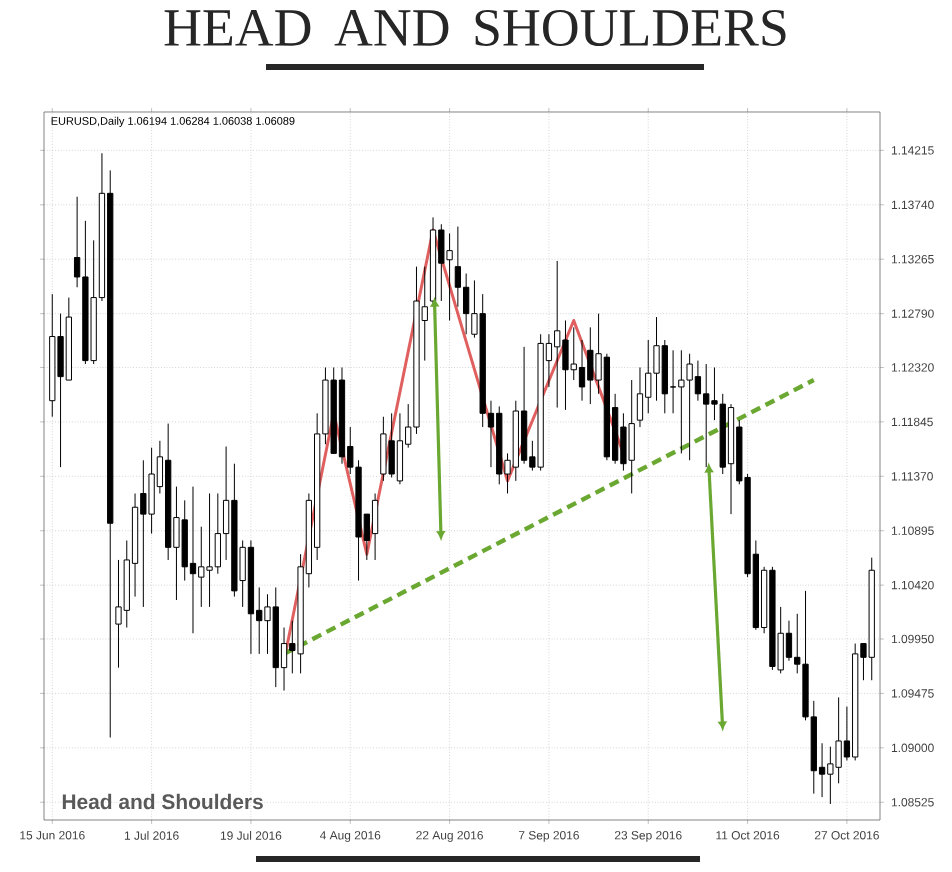 The height and width of the screenshot is (872, 952). Describe the element at coordinates (475, 28) in the screenshot. I see `chart-title: HEAD AND SHOULDERS` at that location.